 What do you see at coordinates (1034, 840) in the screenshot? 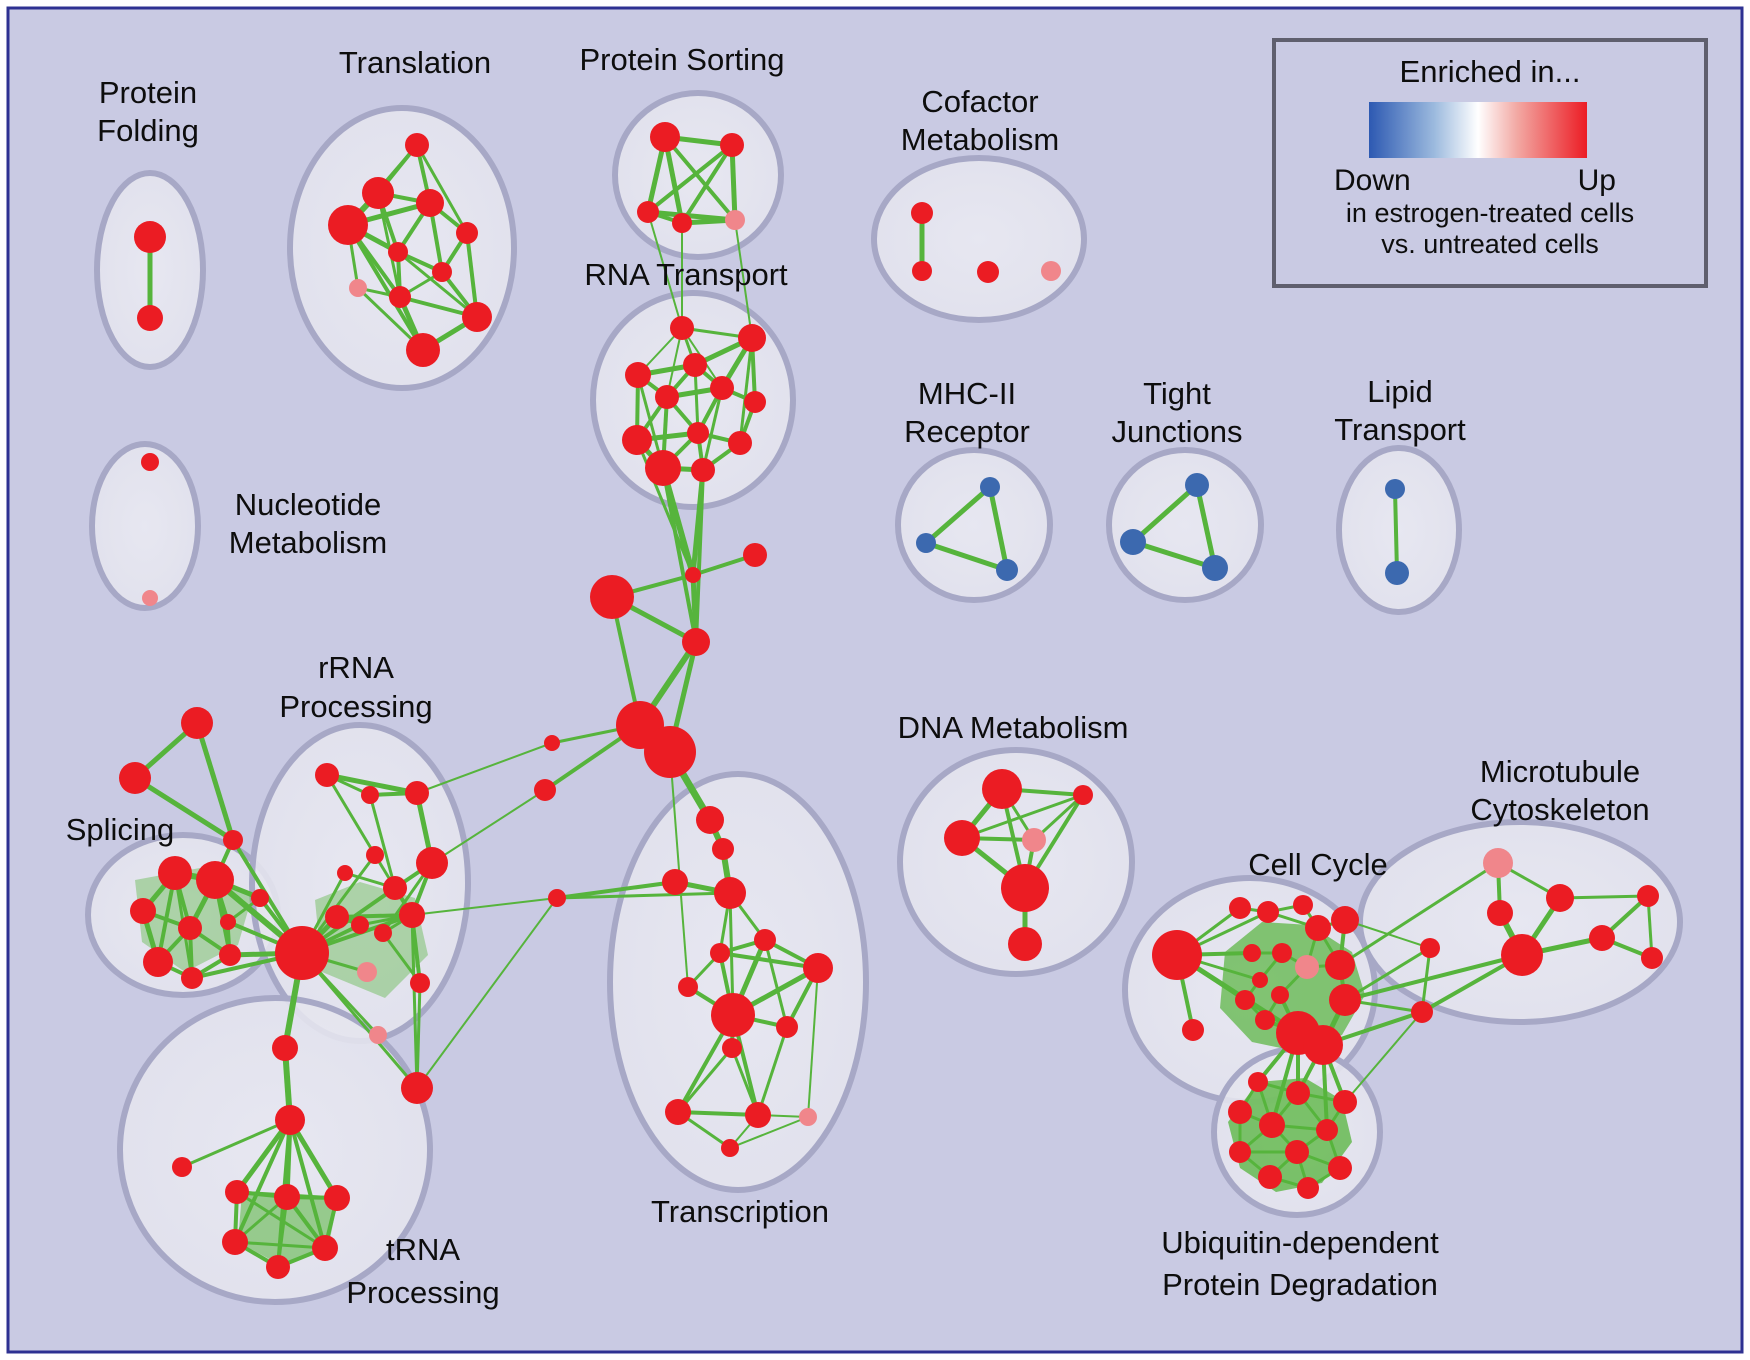
I see `node-dm4` at bounding box center [1034, 840].